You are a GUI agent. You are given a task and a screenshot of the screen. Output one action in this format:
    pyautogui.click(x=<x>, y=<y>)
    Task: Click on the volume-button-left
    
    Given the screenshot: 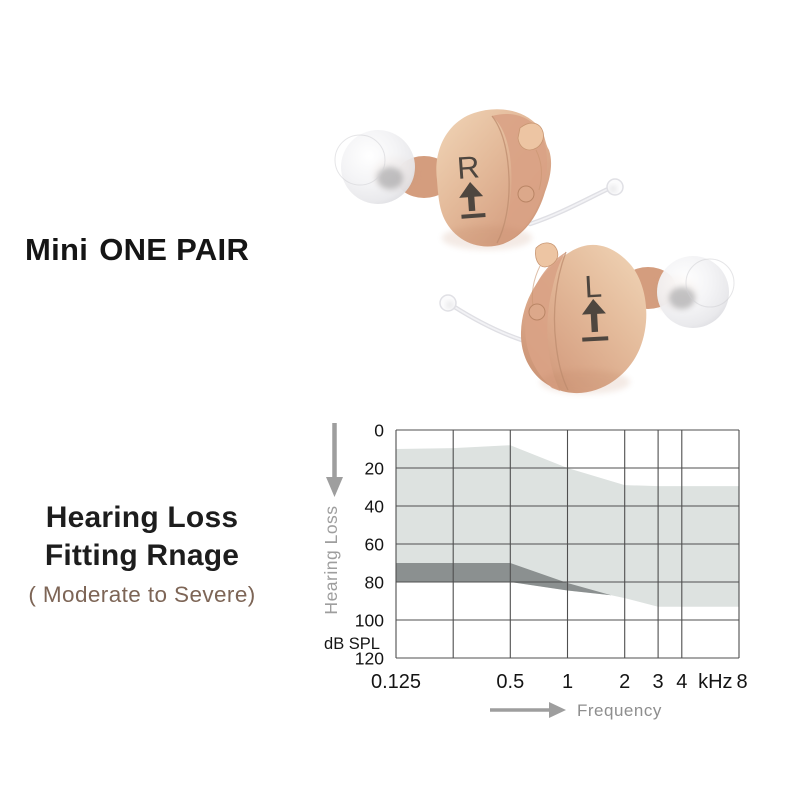 What is the action you would take?
    pyautogui.click(x=537, y=312)
    